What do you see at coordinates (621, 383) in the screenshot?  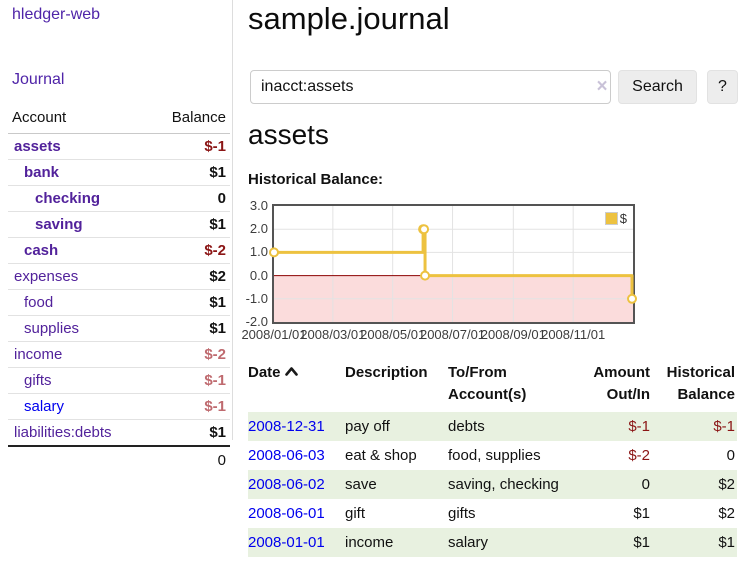 I see `col-amount-outin: Amount Out/In` at bounding box center [621, 383].